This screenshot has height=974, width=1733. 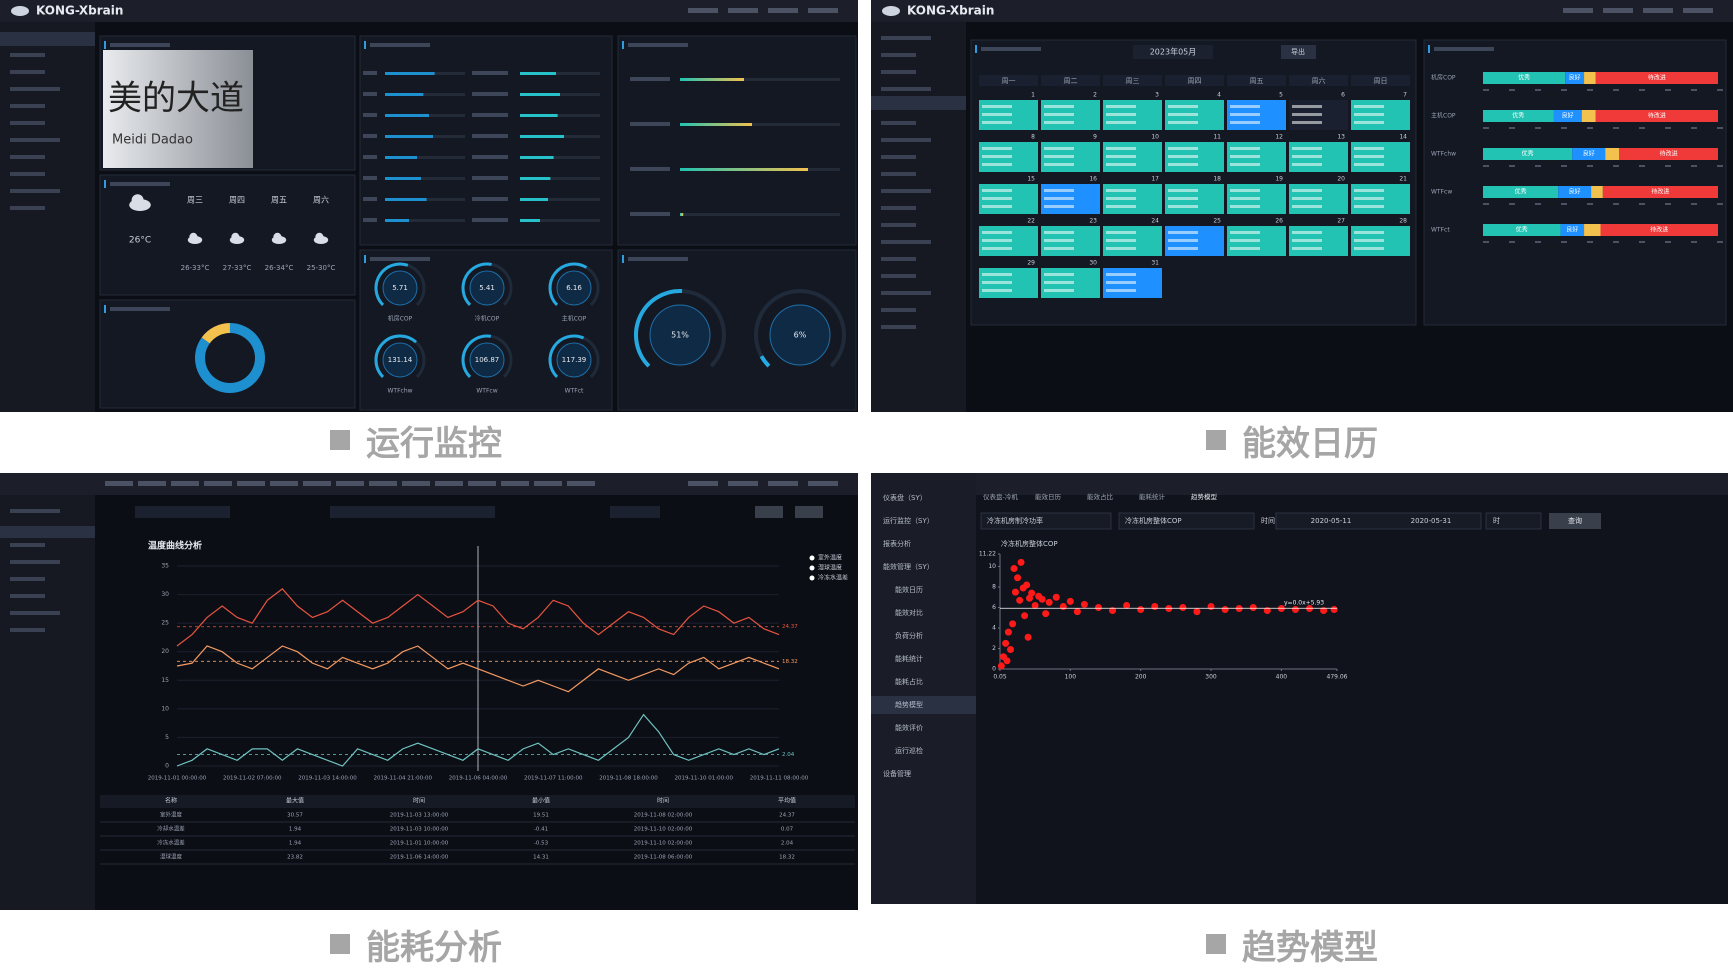 What do you see at coordinates (449, 483) in the screenshot?
I see `tab` at bounding box center [449, 483].